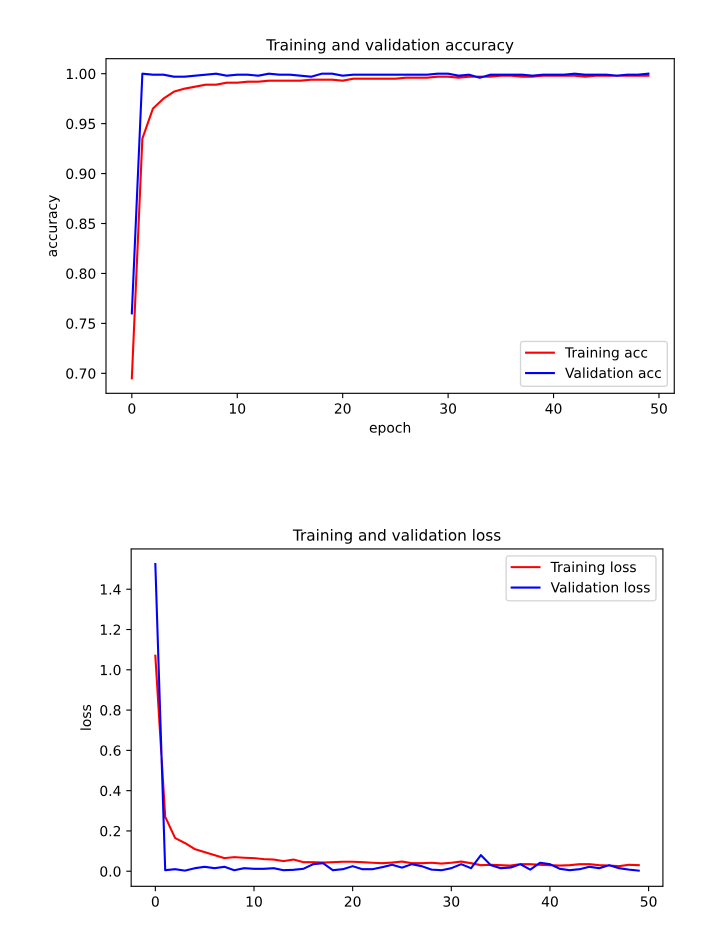 The image size is (709, 932). Describe the element at coordinates (81, 223) in the screenshot. I see `y-tick-label: 0.85` at that location.